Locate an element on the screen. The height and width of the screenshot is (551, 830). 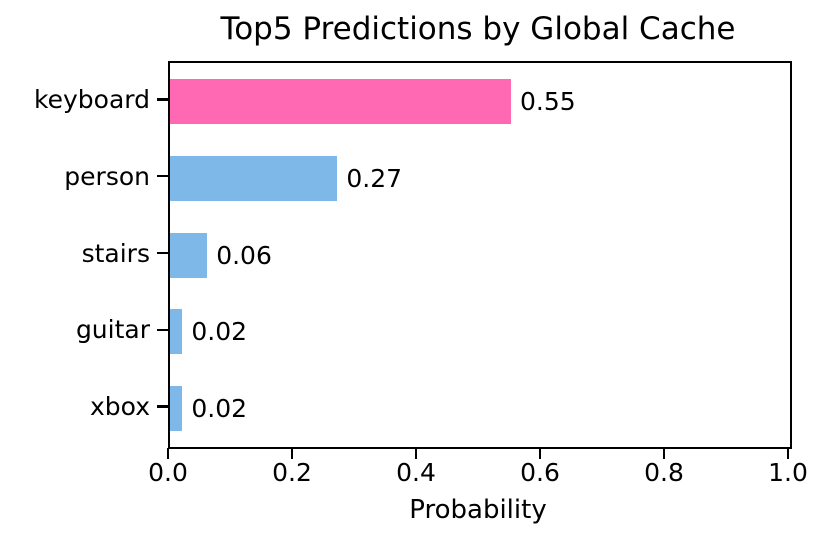
y-tick-label-keyboard: keyboard is located at coordinates (92, 99).